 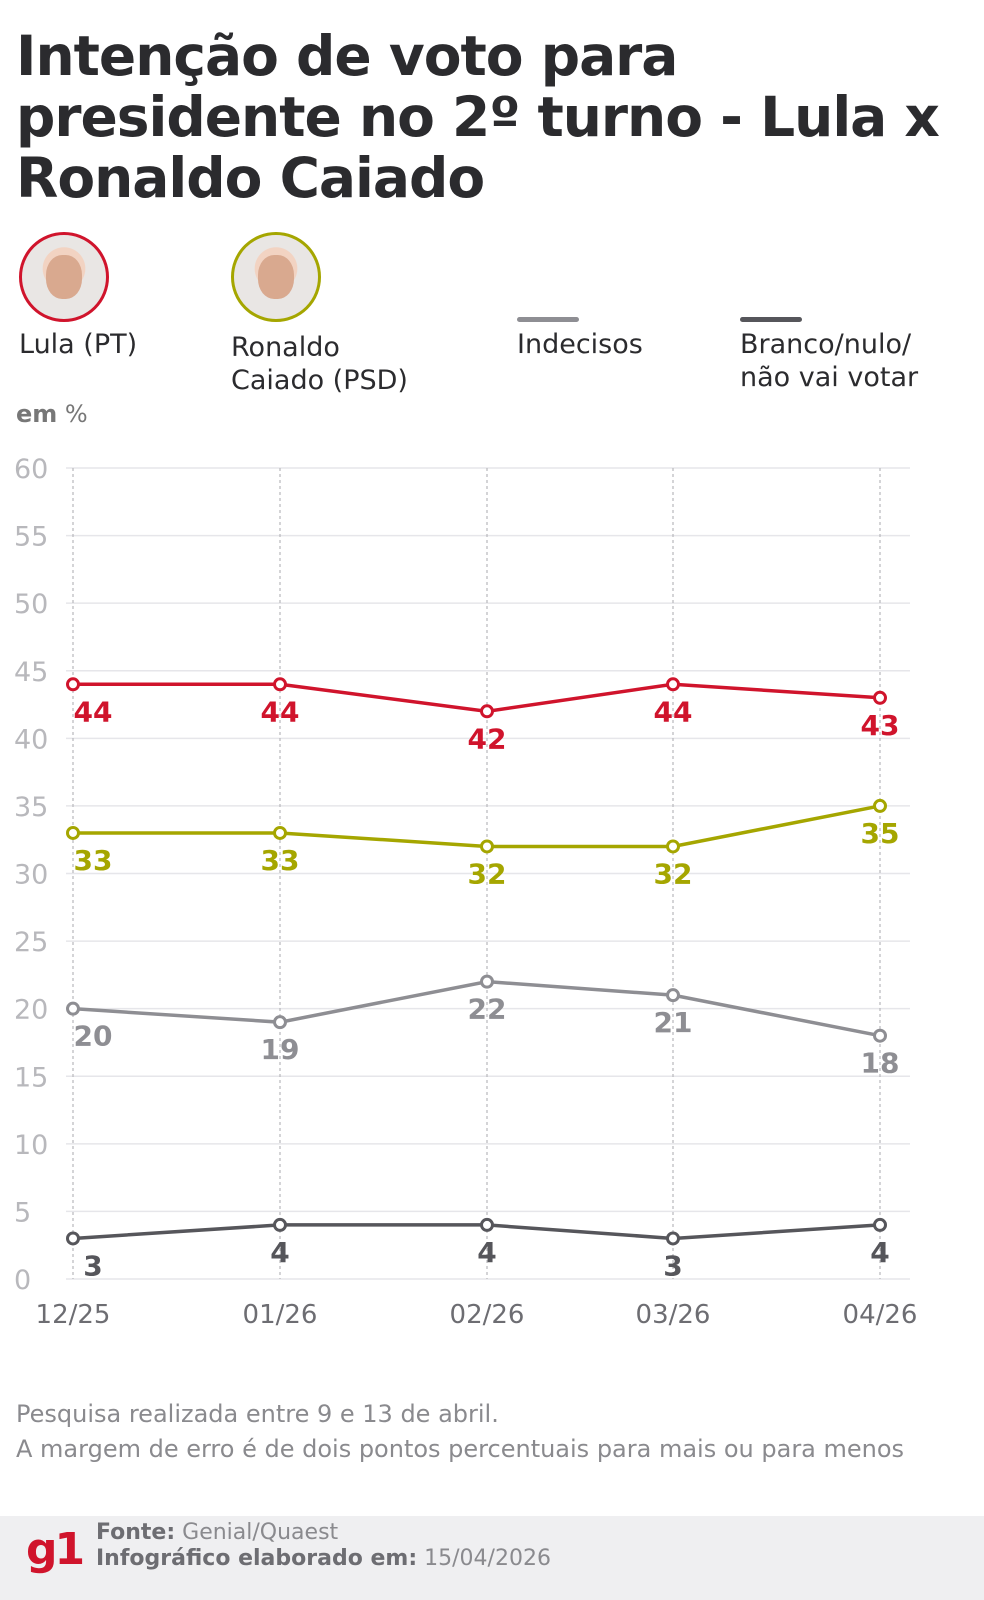 I want to click on y-tick-label: 0, so click(x=22, y=1280).